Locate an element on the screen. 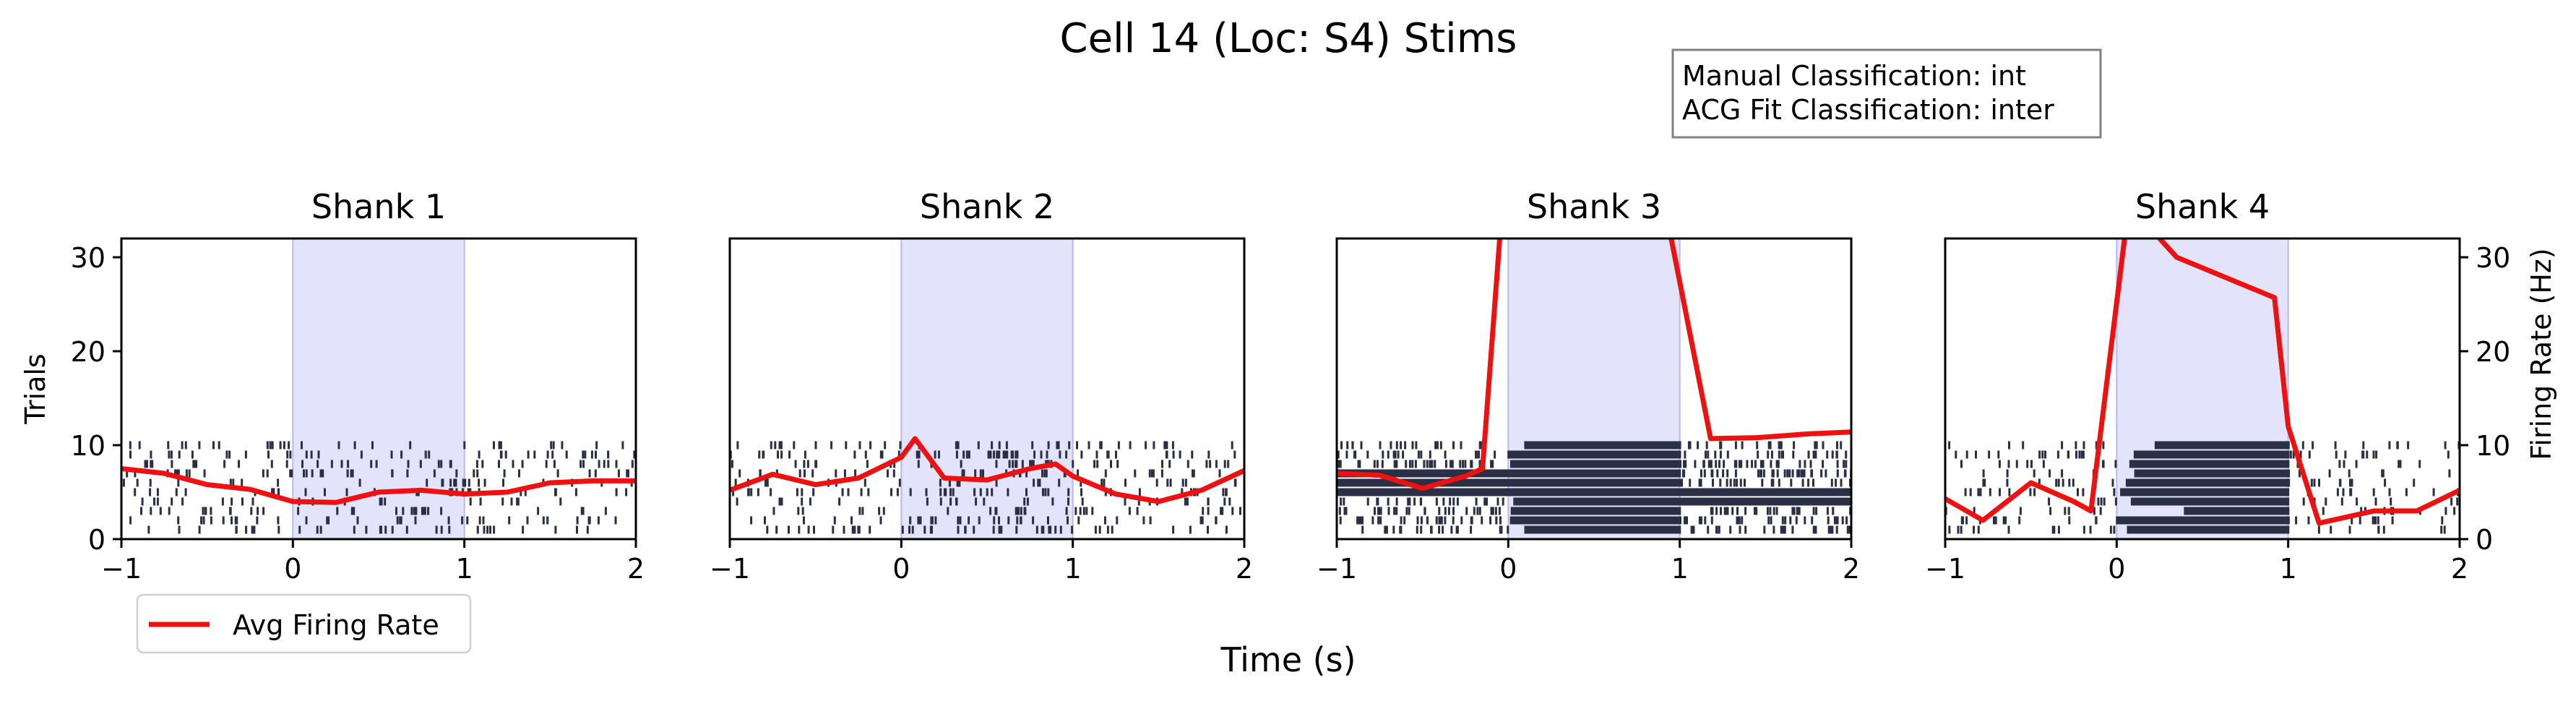 This screenshot has width=2576, height=701. legend: Avg Firing Rate is located at coordinates (304, 623).